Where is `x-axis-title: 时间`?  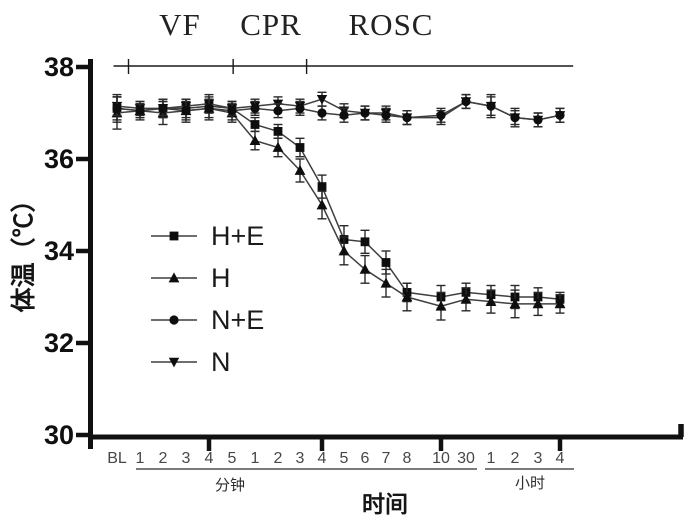
x-axis-title: 时间 is located at coordinates (385, 504).